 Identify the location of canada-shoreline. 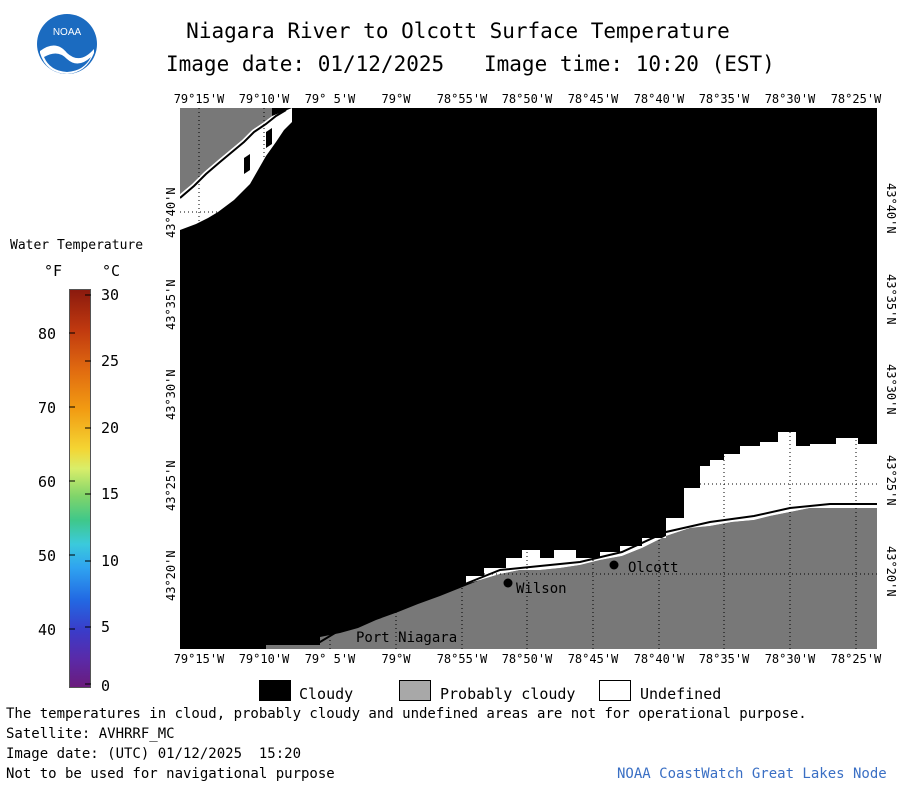
(233, 154).